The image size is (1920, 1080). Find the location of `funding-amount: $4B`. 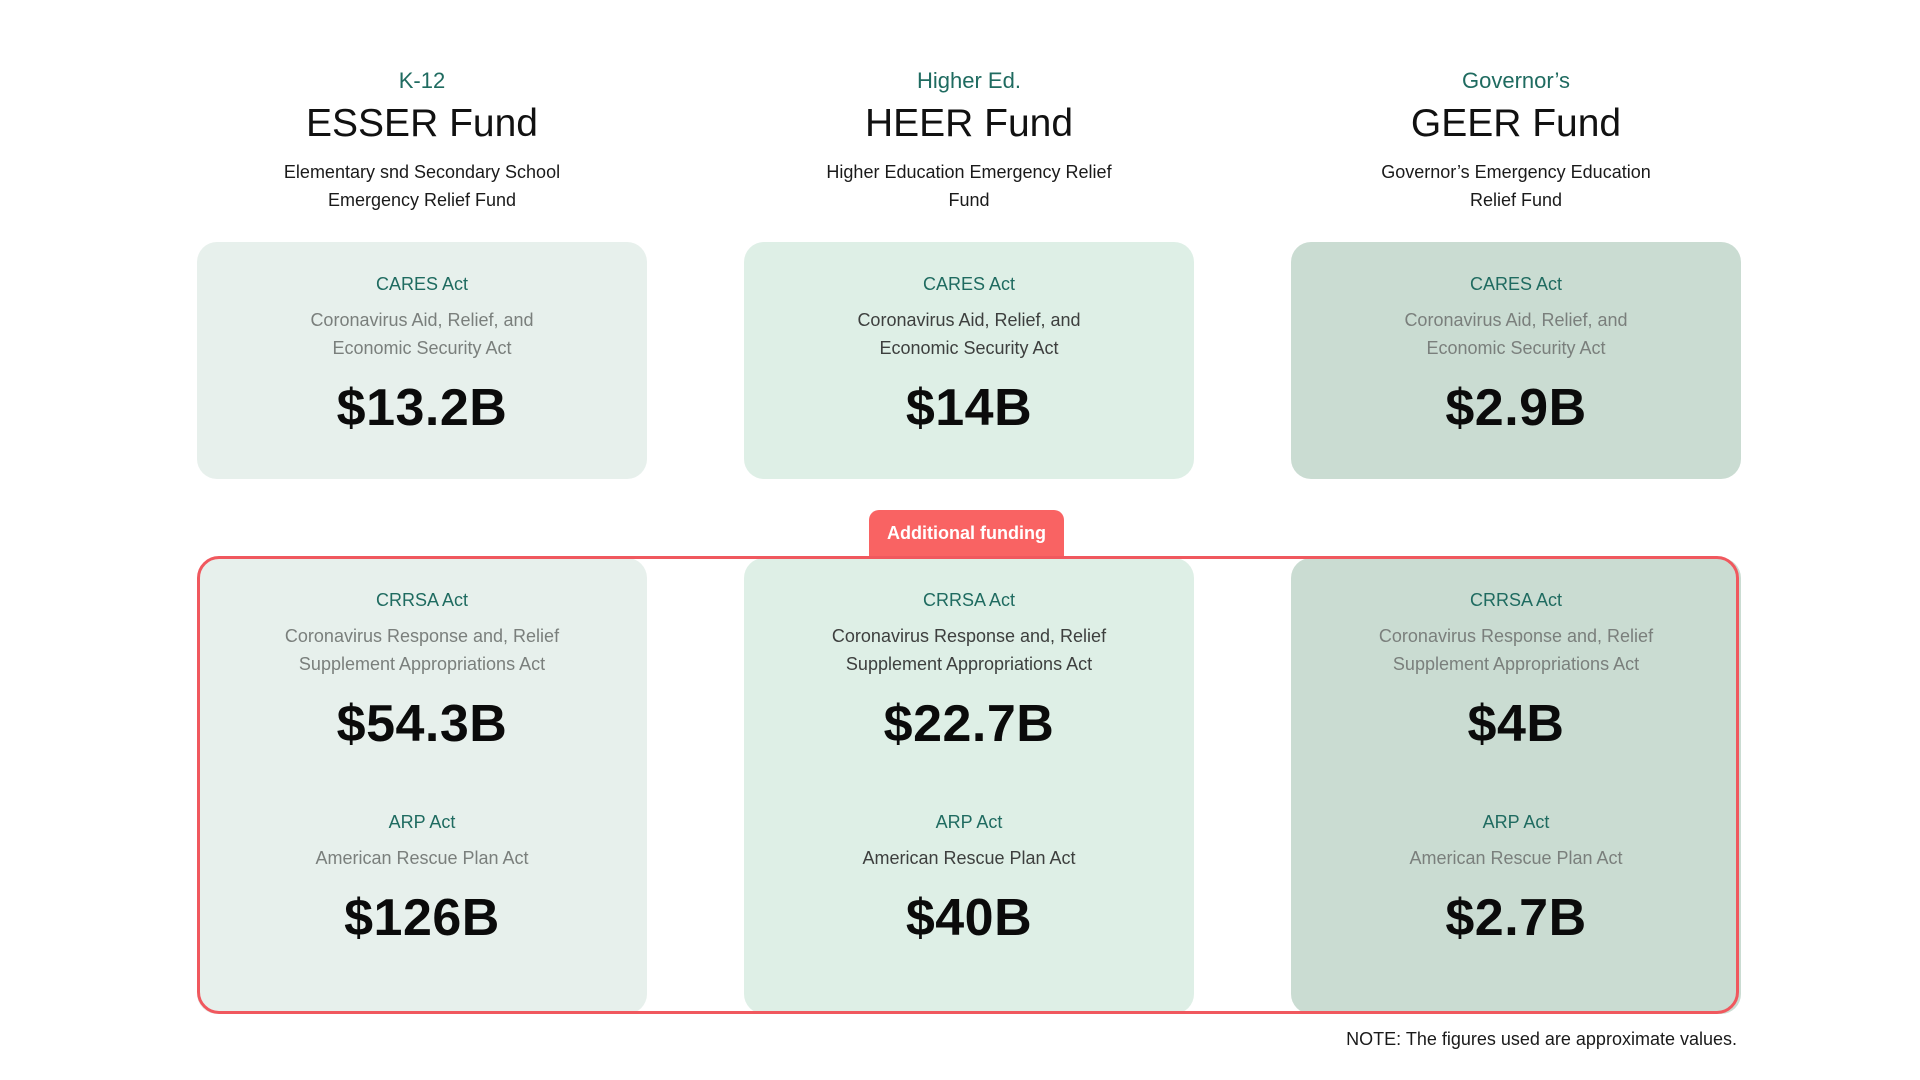

funding-amount: $4B is located at coordinates (1516, 724).